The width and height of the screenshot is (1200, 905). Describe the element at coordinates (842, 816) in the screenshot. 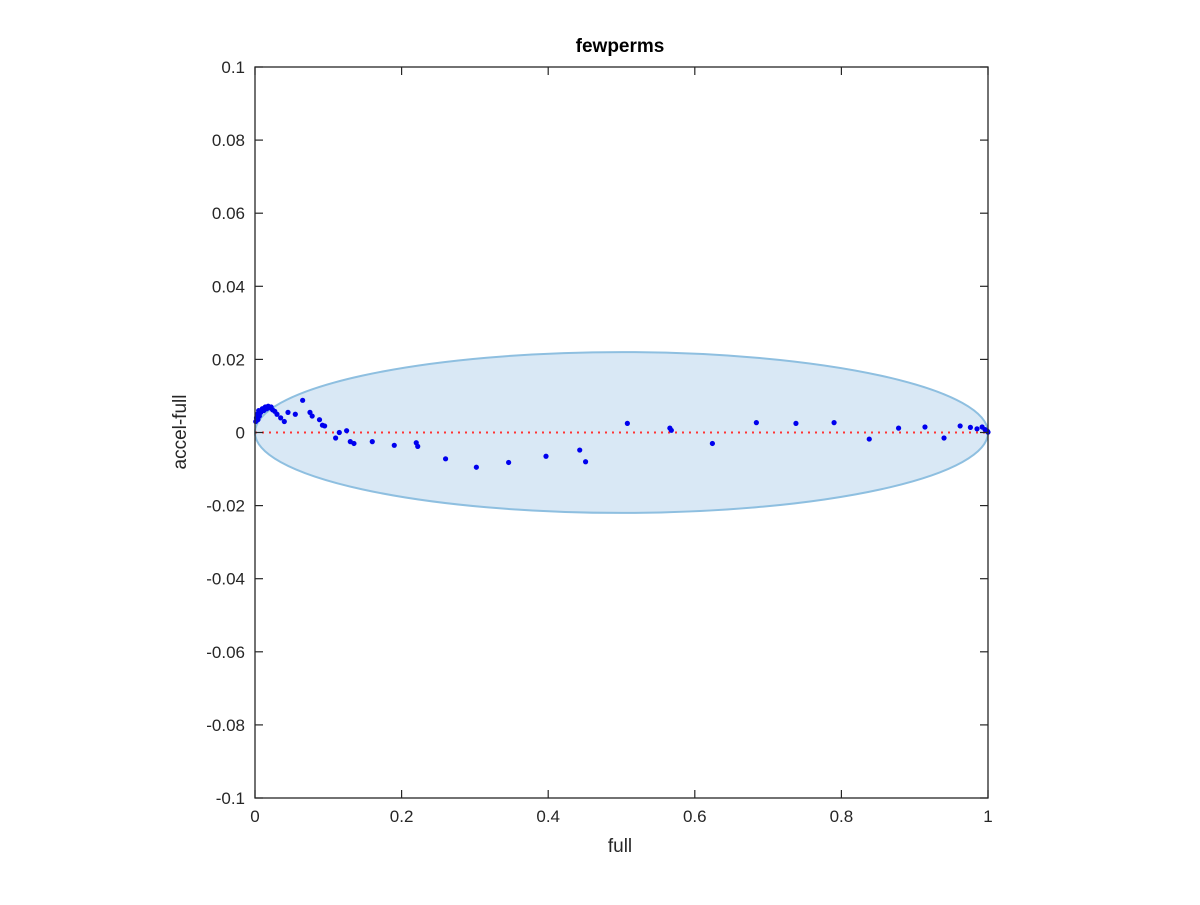

I see `x-tick-label: 0.8` at that location.